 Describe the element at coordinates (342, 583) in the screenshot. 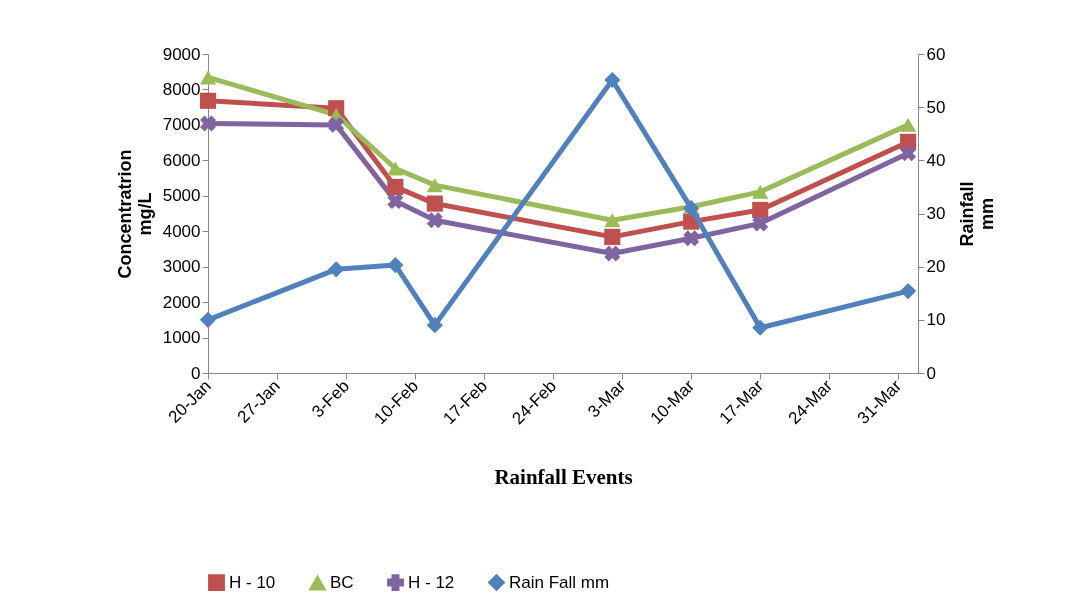

I see `legend-label: BC` at that location.